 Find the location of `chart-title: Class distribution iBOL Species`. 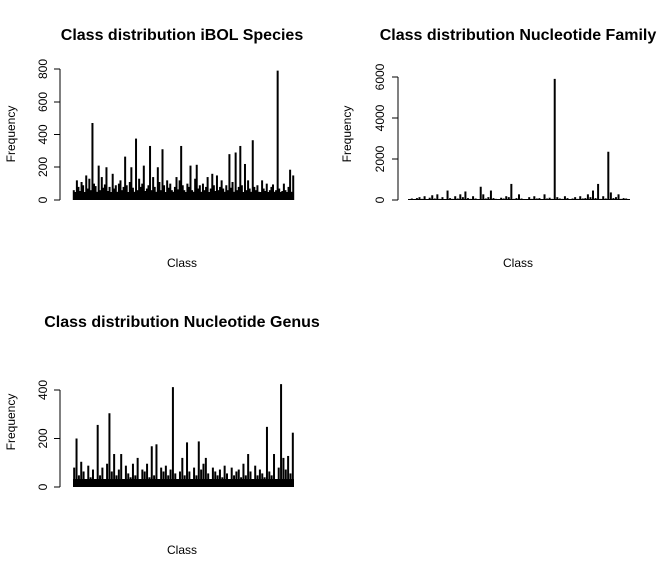

chart-title: Class distribution iBOL Species is located at coordinates (182, 35).